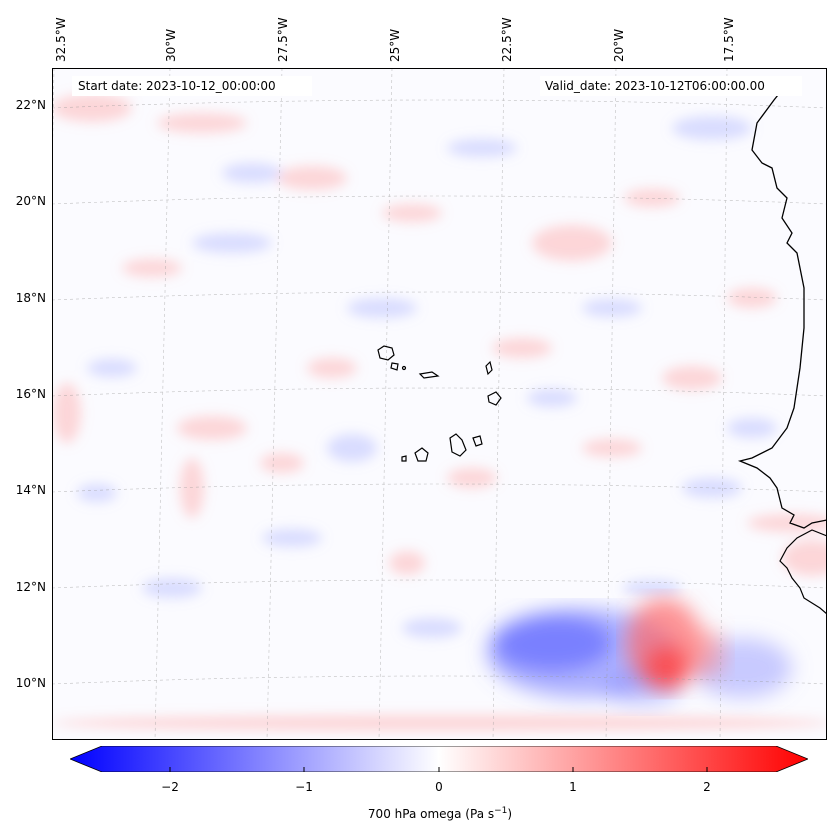 Image resolution: width=837 pixels, height=839 pixels. What do you see at coordinates (438, 769) in the screenshot?
I see `colorbar-tick-marks` at bounding box center [438, 769].